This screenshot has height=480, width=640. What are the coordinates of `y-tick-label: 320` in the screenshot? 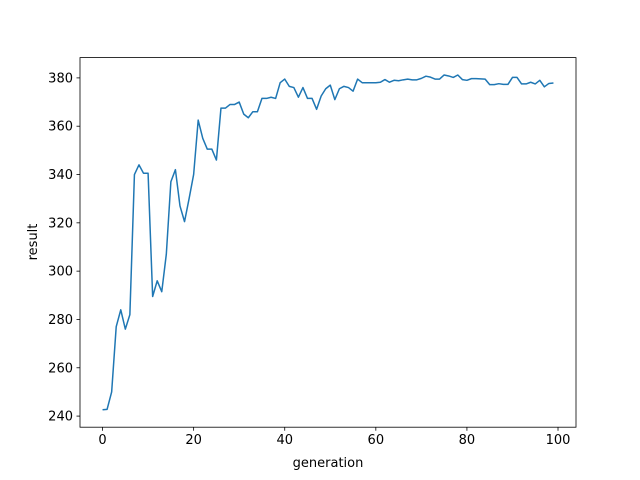 It's located at (60, 223).